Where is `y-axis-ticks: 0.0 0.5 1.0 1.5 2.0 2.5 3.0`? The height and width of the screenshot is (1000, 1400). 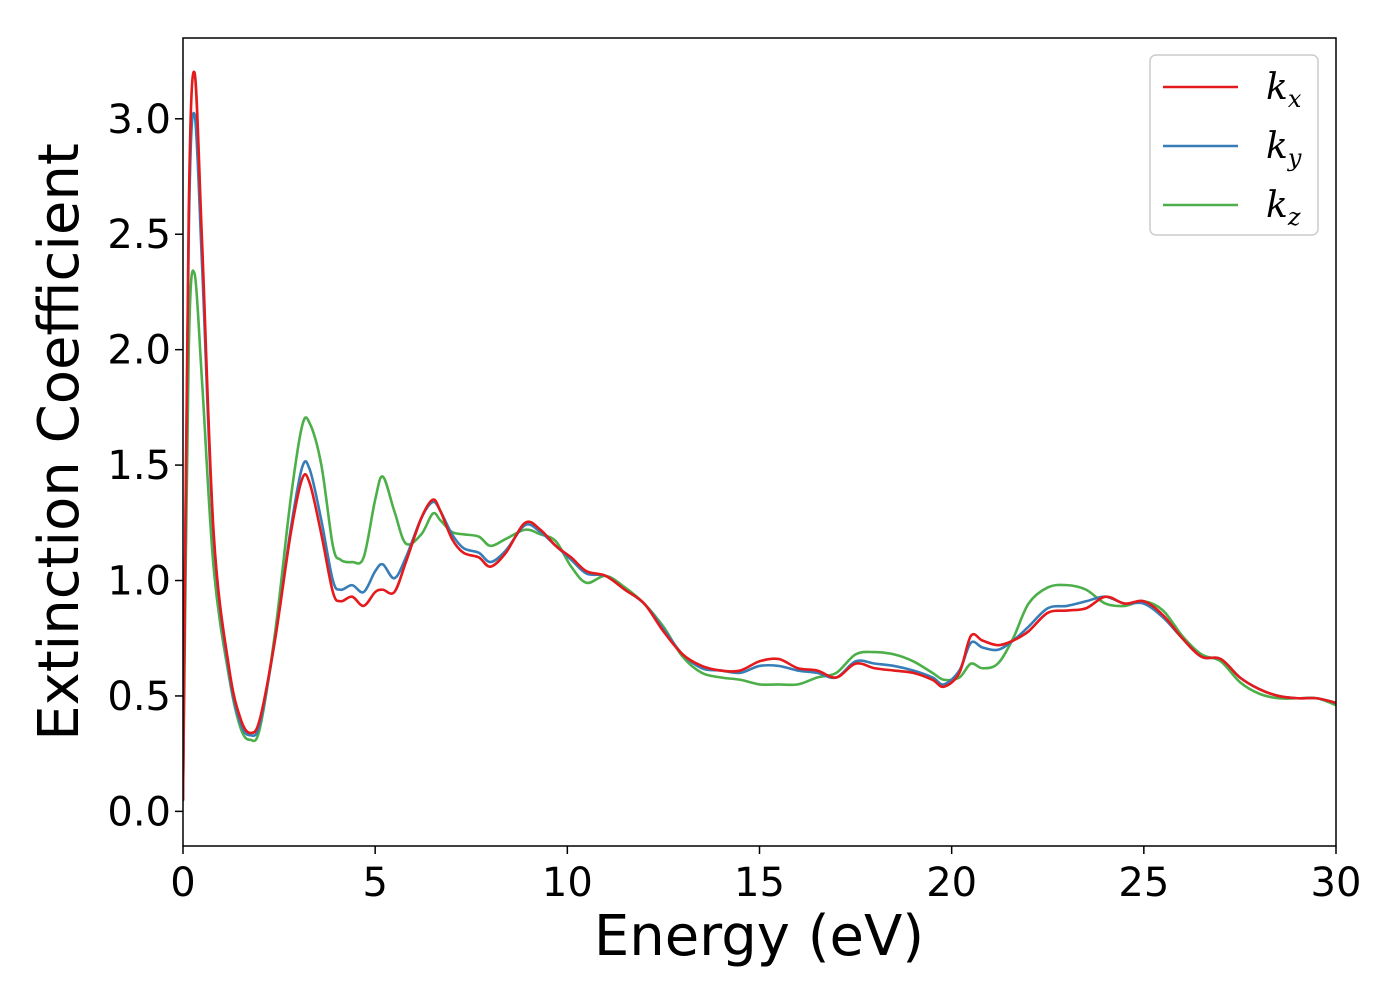 y-axis-ticks: 0.0 0.5 1.0 1.5 2.0 2.5 3.0 is located at coordinates (145, 466).